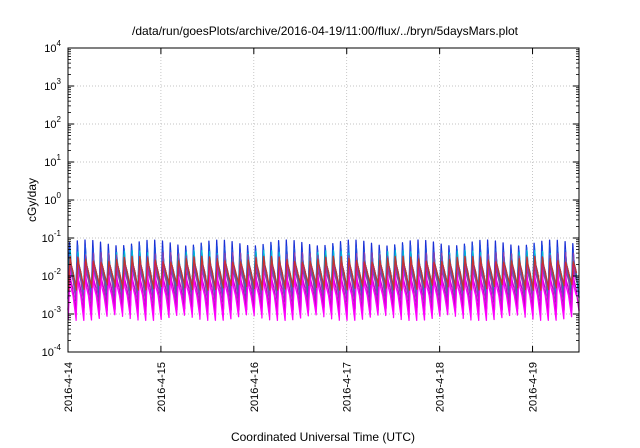 The height and width of the screenshot is (448, 640). What do you see at coordinates (52, 47) in the screenshot?
I see `y-tick-label: 10⁴` at bounding box center [52, 47].